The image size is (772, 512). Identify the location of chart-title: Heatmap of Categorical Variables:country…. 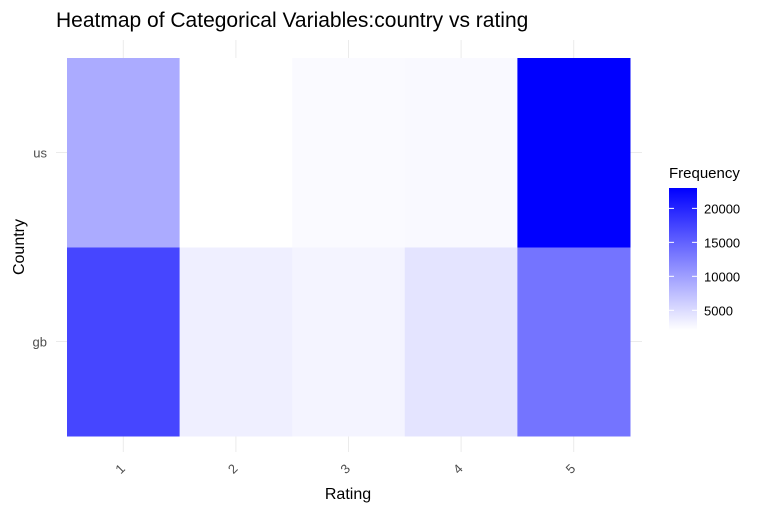
(292, 20).